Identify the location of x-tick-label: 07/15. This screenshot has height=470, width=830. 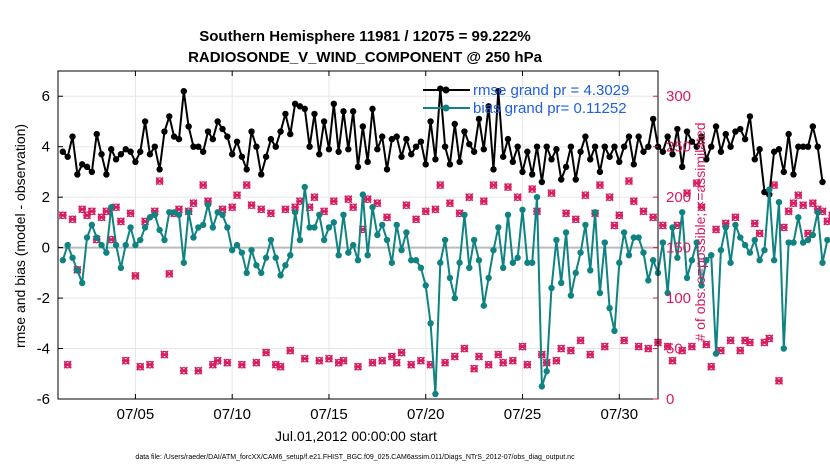
(329, 414).